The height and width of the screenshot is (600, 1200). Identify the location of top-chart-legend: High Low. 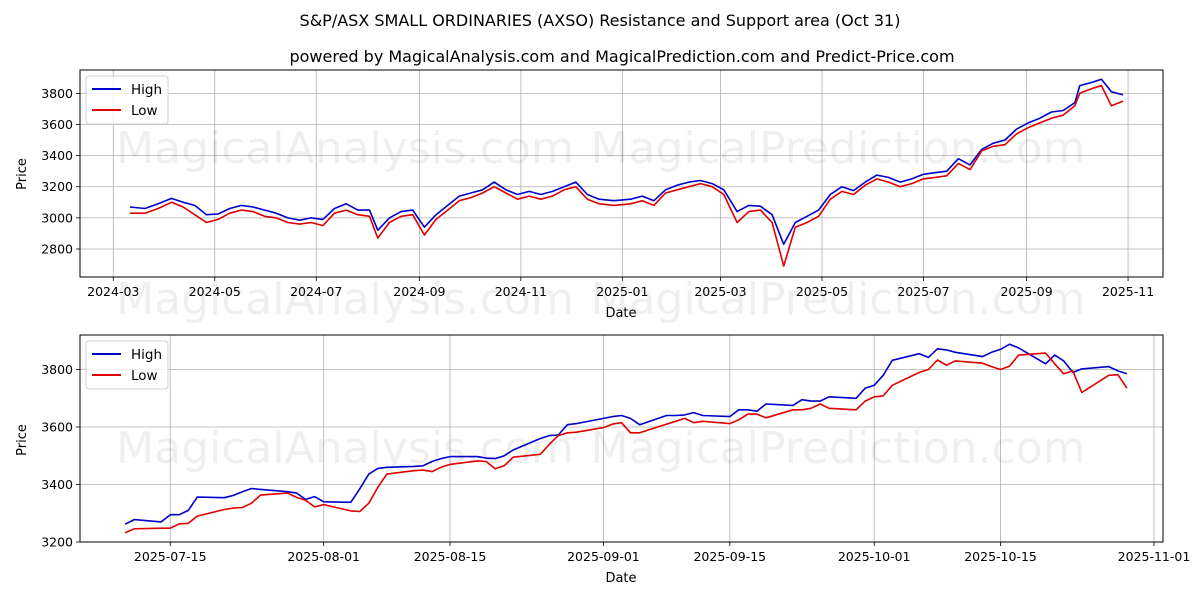
(127, 100).